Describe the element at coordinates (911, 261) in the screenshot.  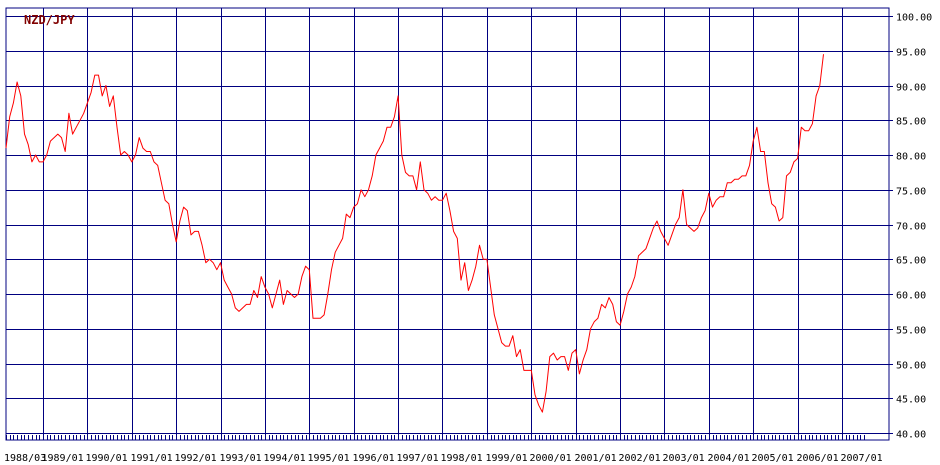
I see `y-tick-label: 65.00` at that location.